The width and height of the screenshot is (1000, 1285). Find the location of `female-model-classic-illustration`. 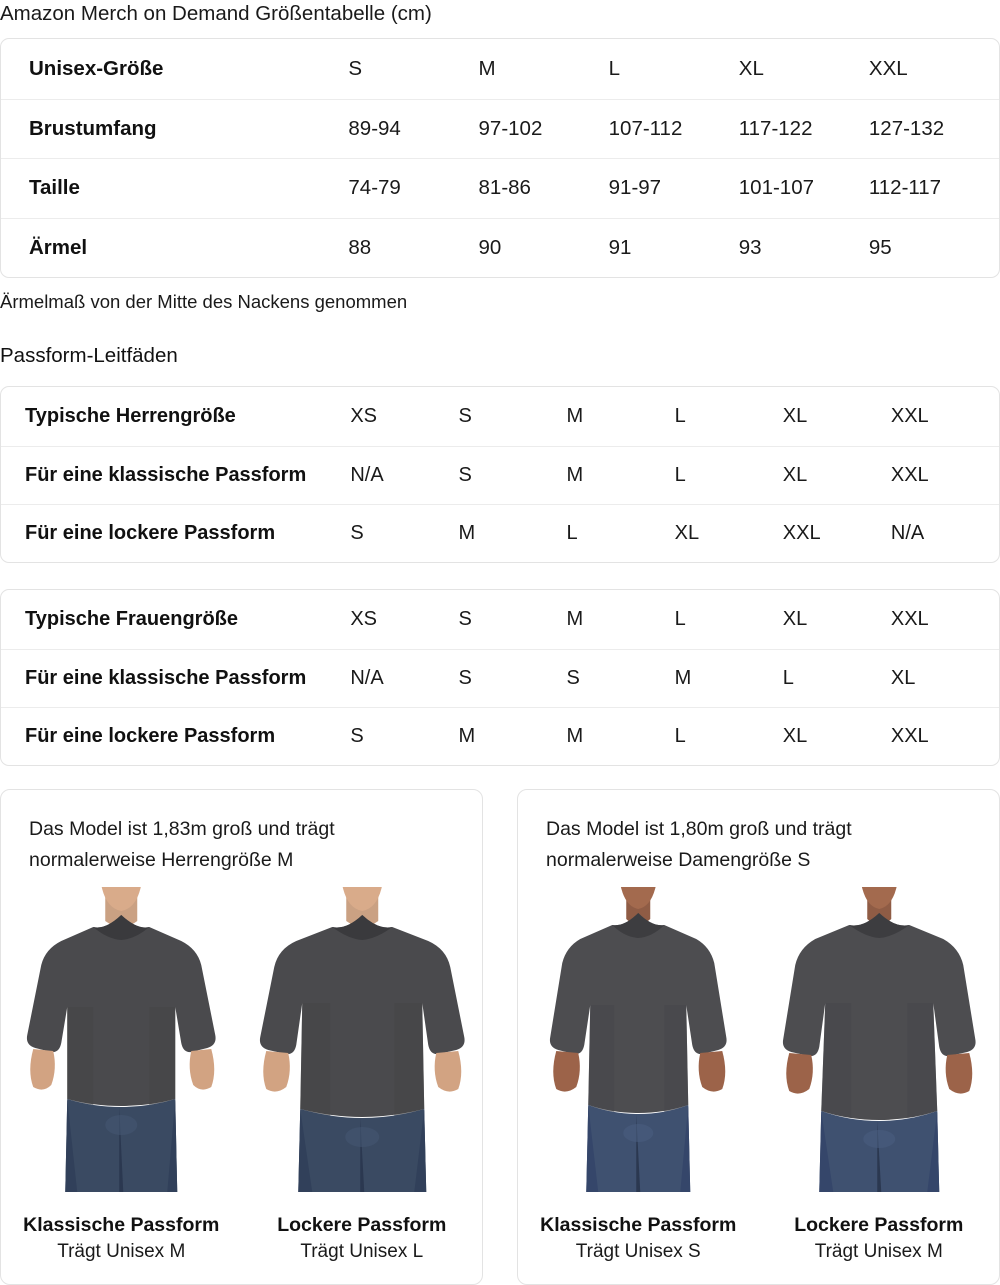

female-model-classic-illustration is located at coordinates (638, 1039).